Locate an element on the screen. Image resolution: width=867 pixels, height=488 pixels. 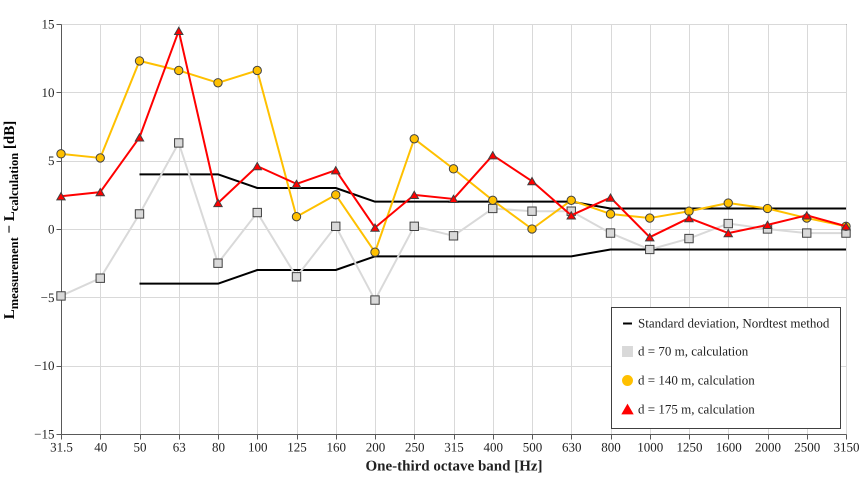
y-tick-label: 10 is located at coordinates (48, 92).